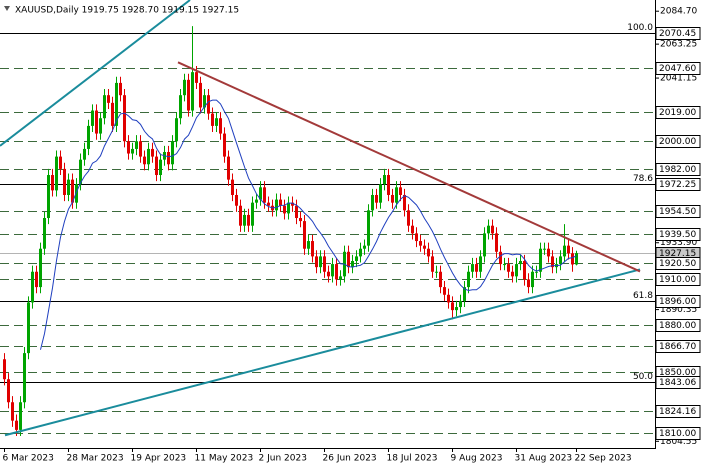  What do you see at coordinates (159, 459) in the screenshot?
I see `x-tick-label: 19 Apr 2023` at bounding box center [159, 459].